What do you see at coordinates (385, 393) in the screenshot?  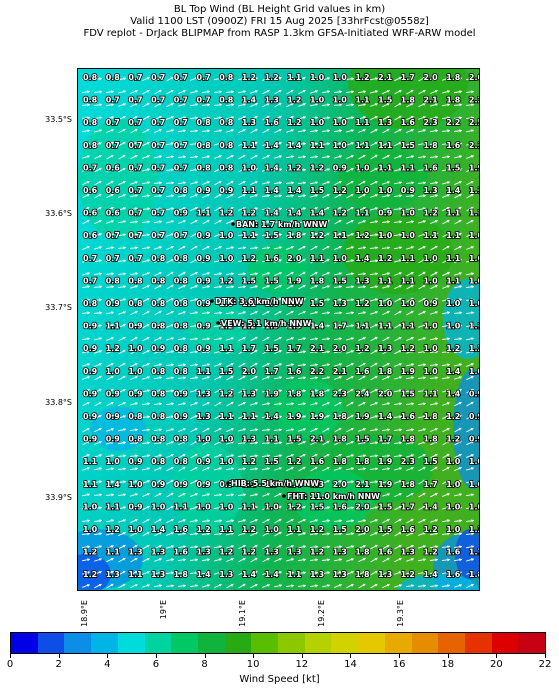 I see `grid-value: 2.0` at bounding box center [385, 393].